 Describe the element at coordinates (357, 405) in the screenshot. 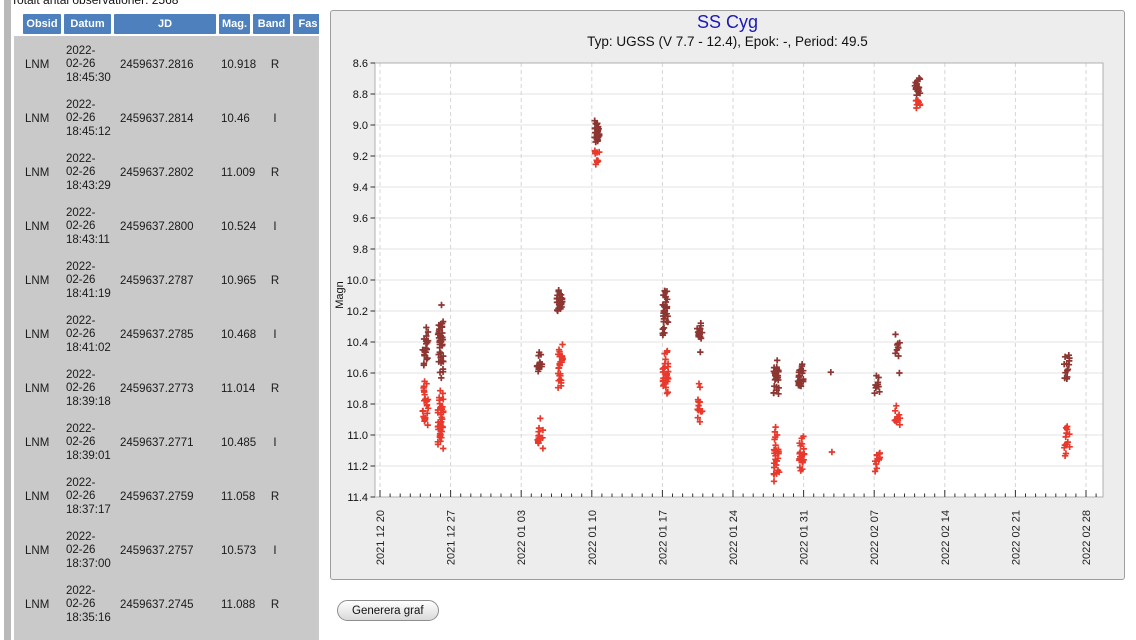

I see `y-tick-label: 10.8` at that location.